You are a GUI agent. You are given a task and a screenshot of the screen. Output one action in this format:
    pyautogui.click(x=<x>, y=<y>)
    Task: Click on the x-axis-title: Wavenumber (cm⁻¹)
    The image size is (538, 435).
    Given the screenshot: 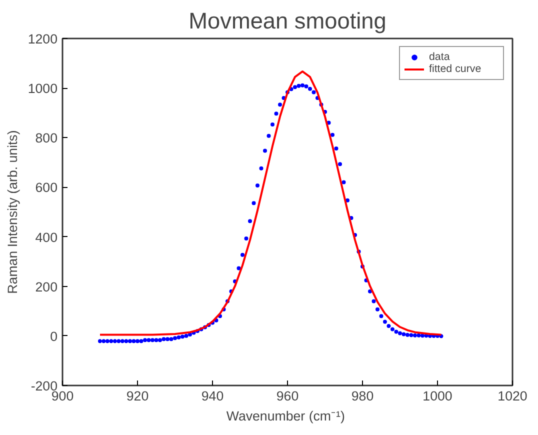 What is the action you would take?
    pyautogui.click(x=285, y=416)
    